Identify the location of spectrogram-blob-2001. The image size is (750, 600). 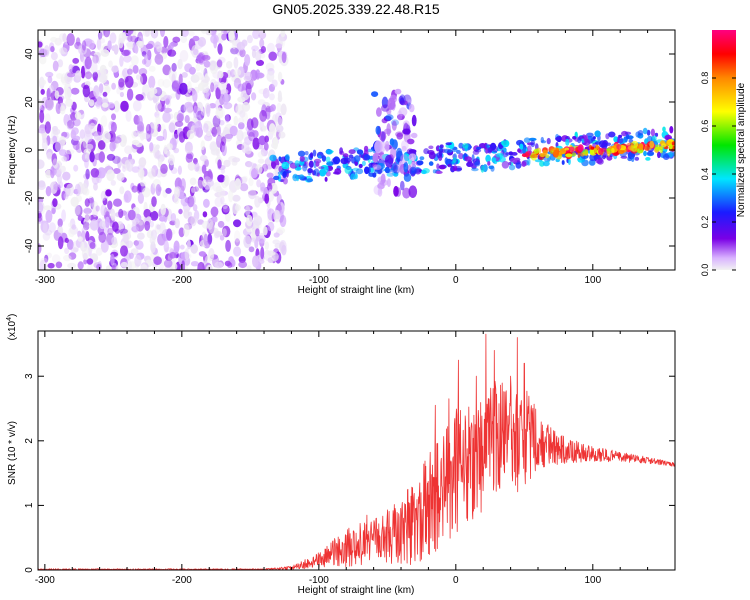
(585, 152).